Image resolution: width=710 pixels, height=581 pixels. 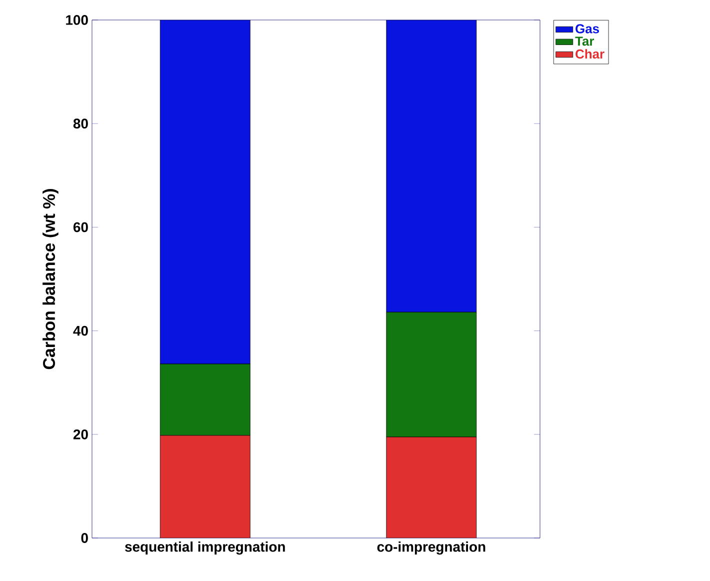 I want to click on y-tick-label: 60, so click(x=80, y=227).